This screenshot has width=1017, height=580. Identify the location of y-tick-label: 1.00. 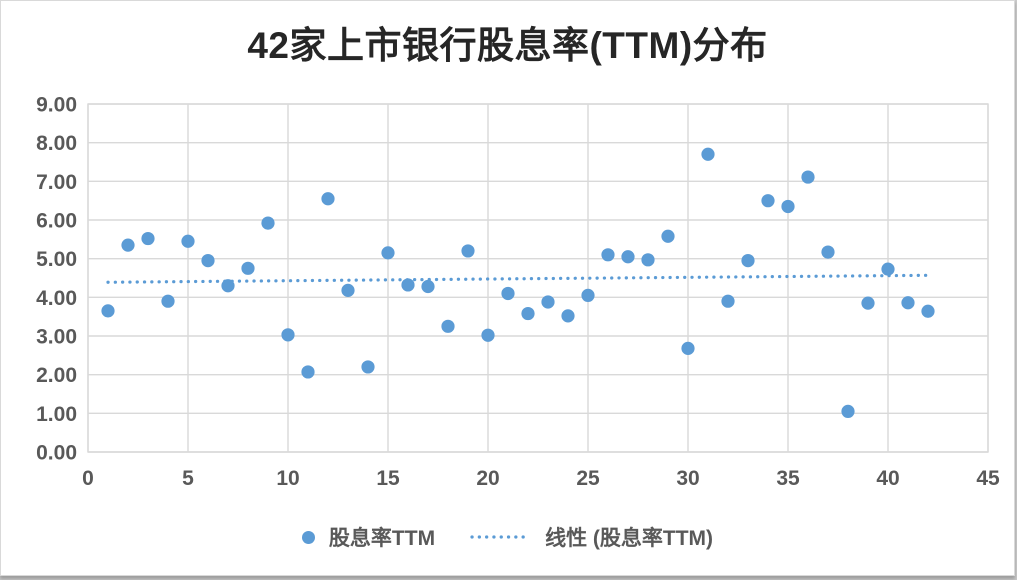
(56, 414).